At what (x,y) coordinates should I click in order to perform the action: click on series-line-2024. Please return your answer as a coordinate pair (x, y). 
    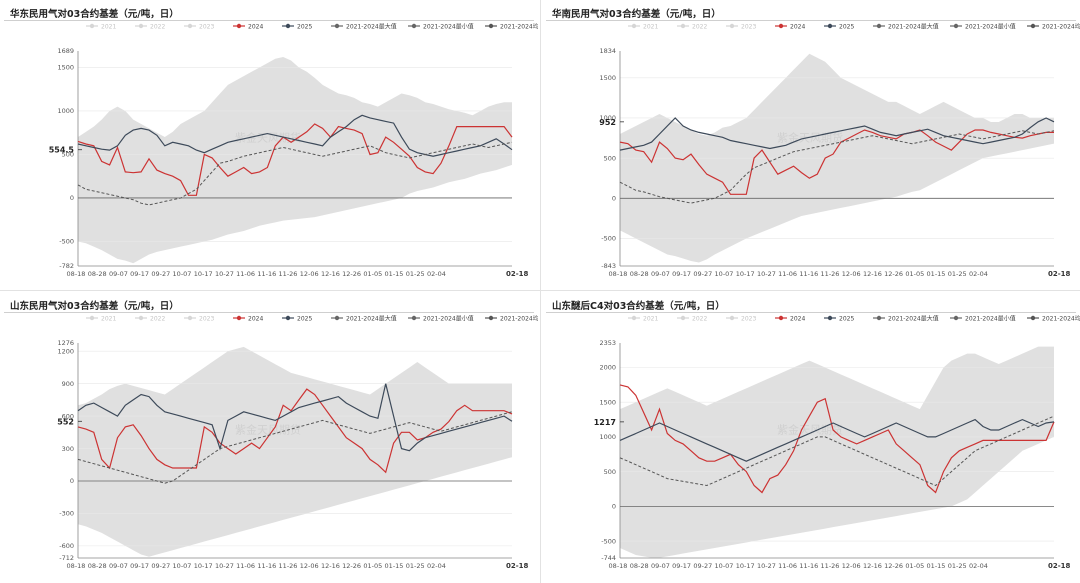
    Looking at the image, I should click on (836, 162).